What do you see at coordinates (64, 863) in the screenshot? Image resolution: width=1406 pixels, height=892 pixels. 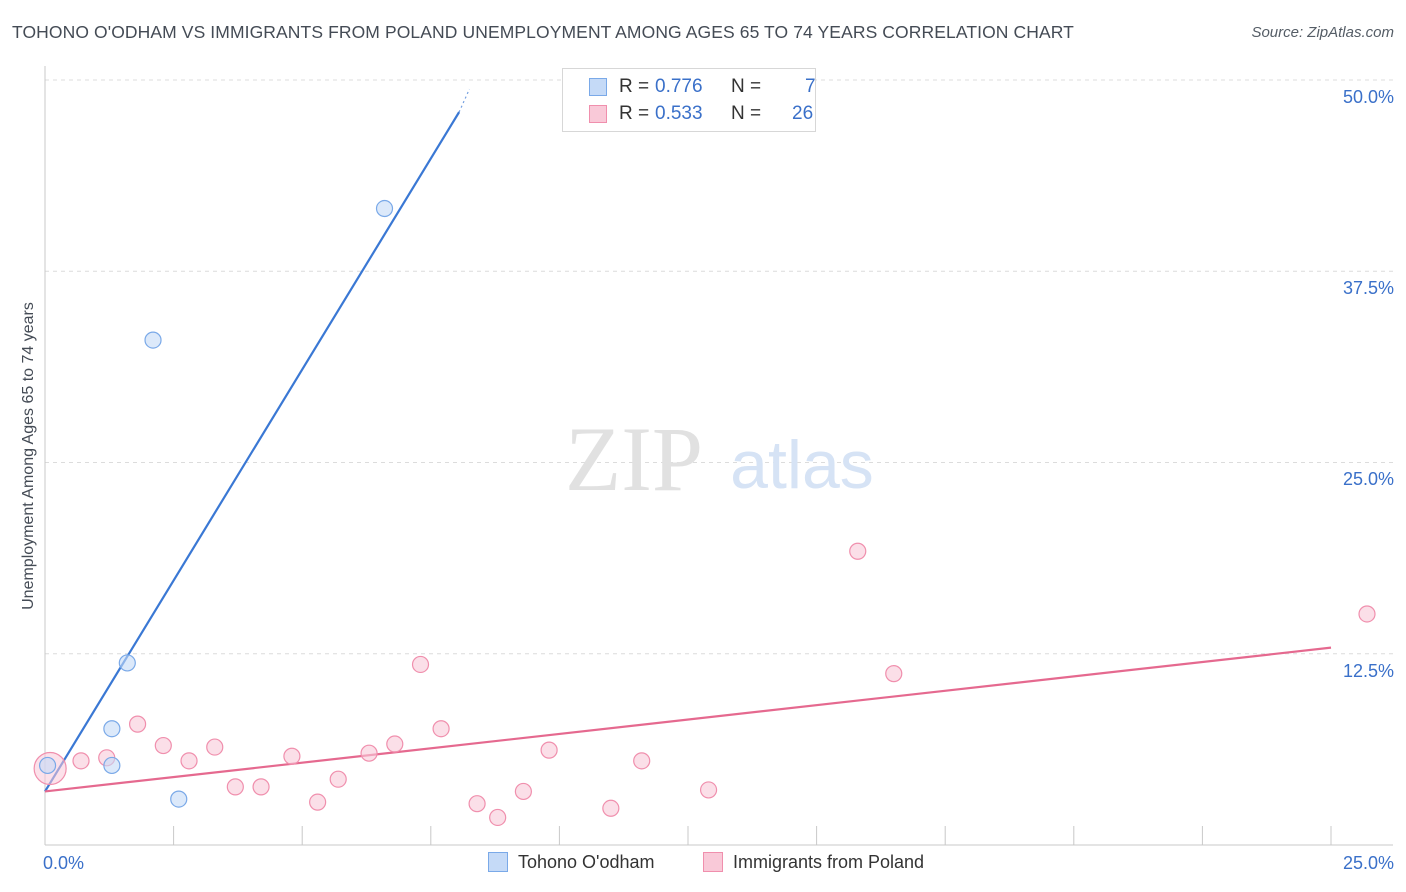 I see `x-tick-label-min: 0.0%` at bounding box center [64, 863].